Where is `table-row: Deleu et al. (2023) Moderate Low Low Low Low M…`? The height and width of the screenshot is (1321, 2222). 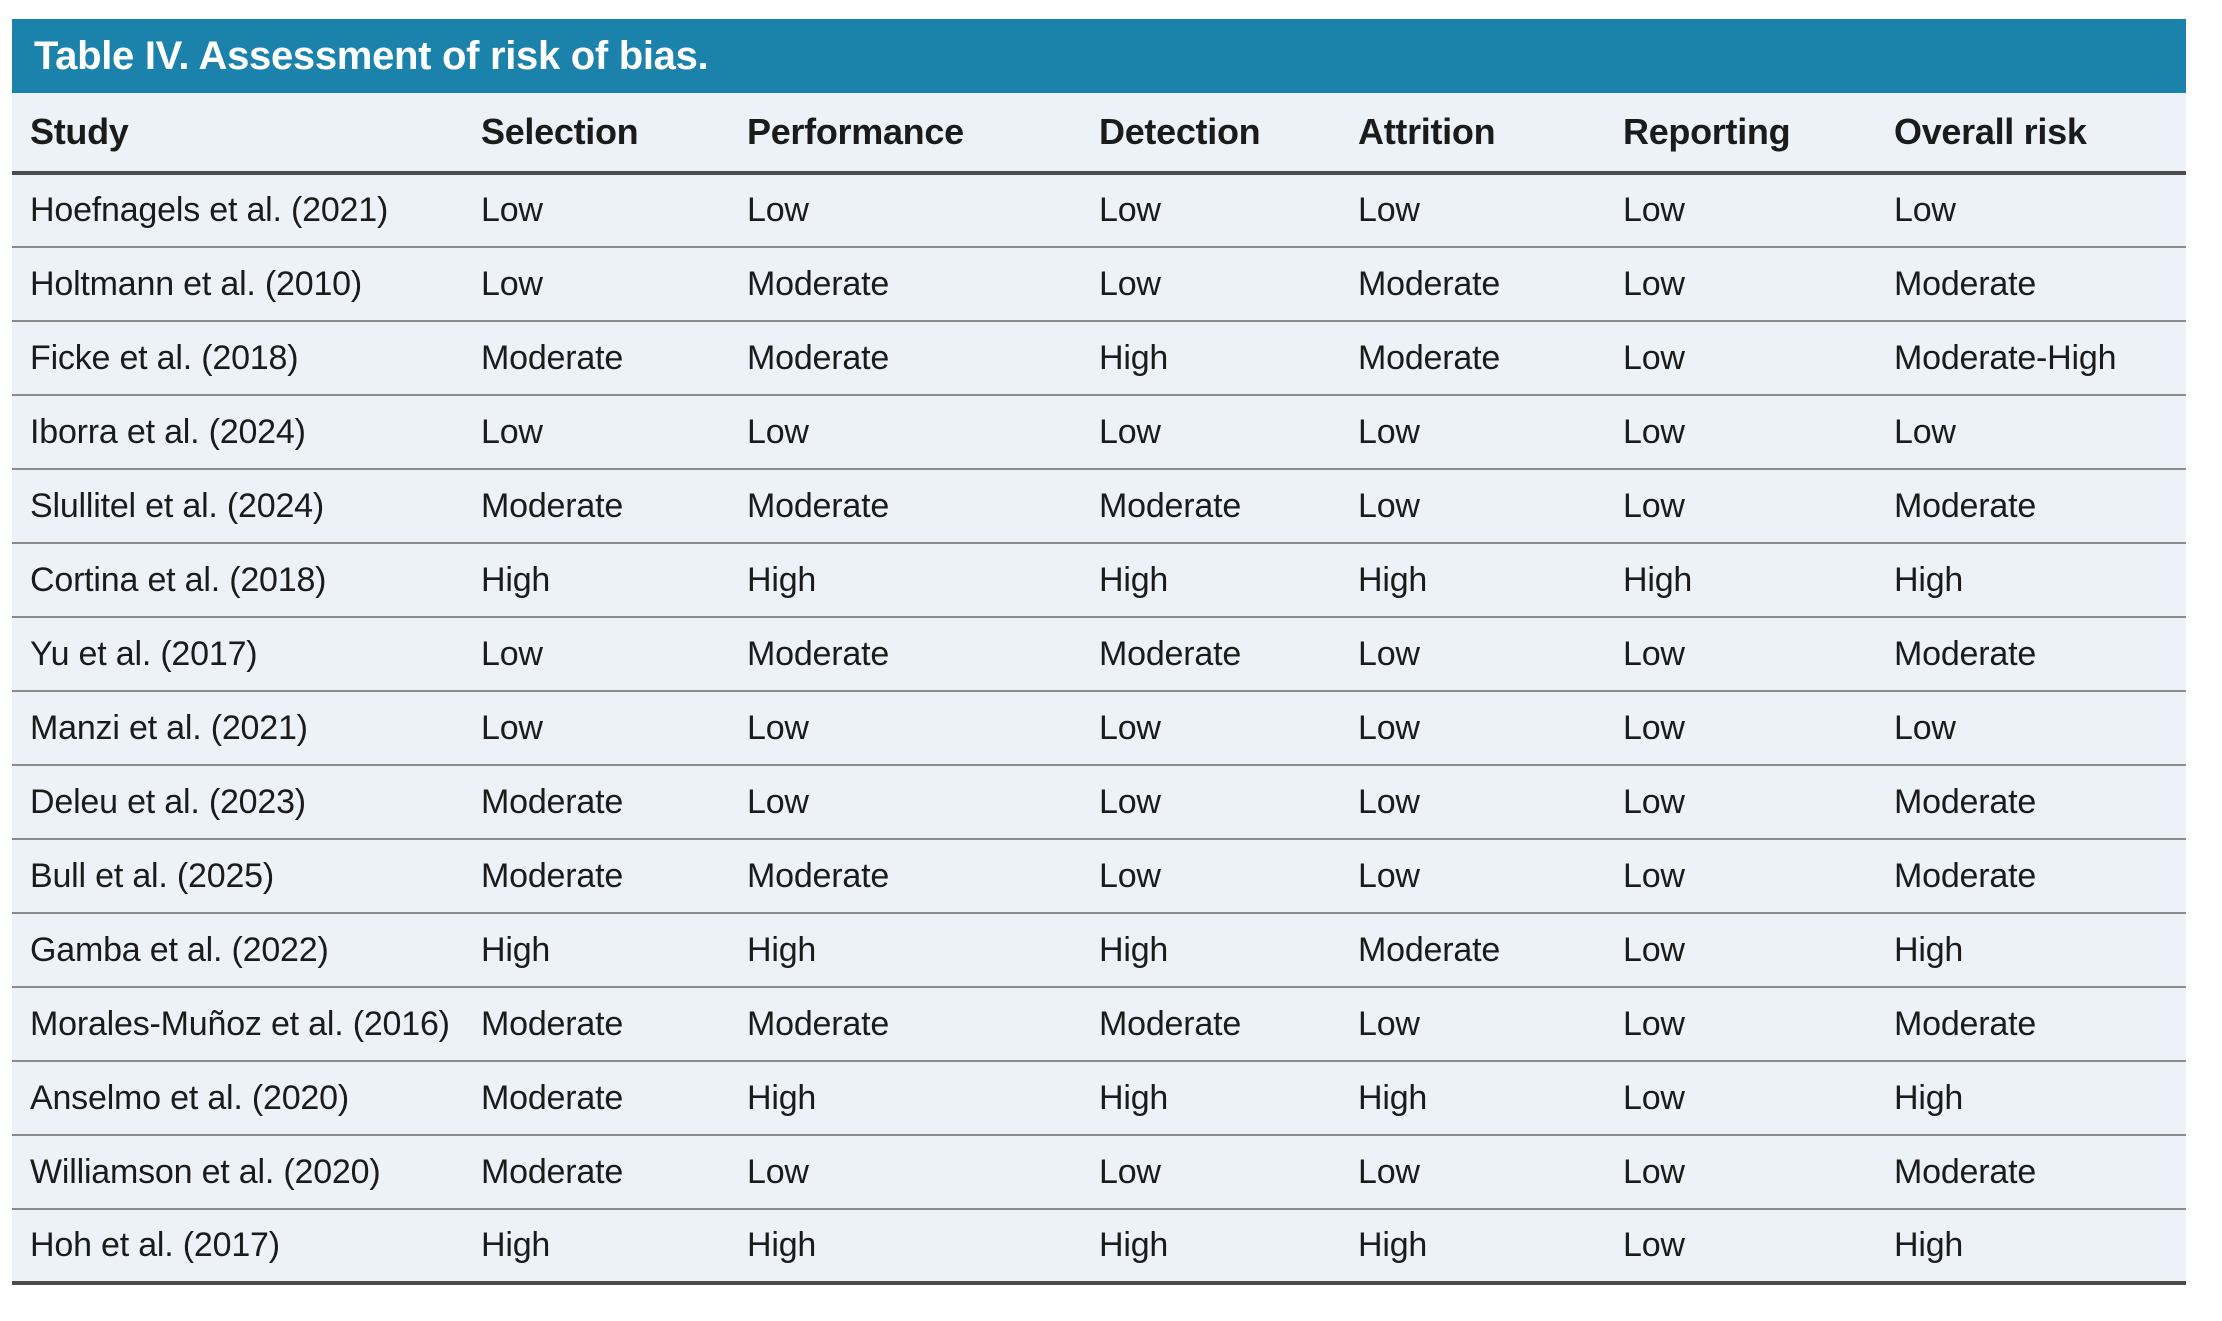 table-row: Deleu et al. (2023) Moderate Low Low Low Low M… is located at coordinates (1099, 802).